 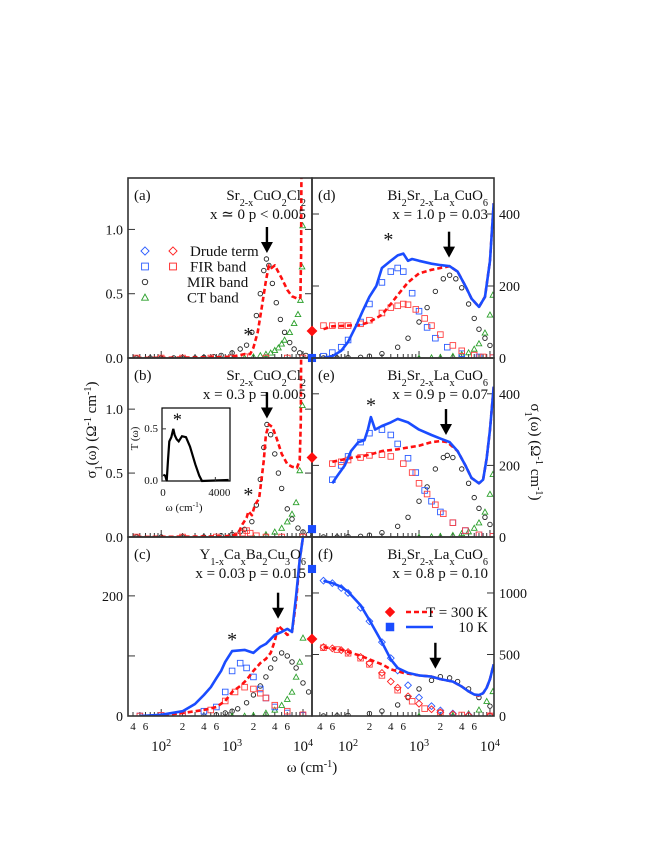 What do you see at coordinates (334, 768) in the screenshot?
I see `text-part: )` at bounding box center [334, 768].